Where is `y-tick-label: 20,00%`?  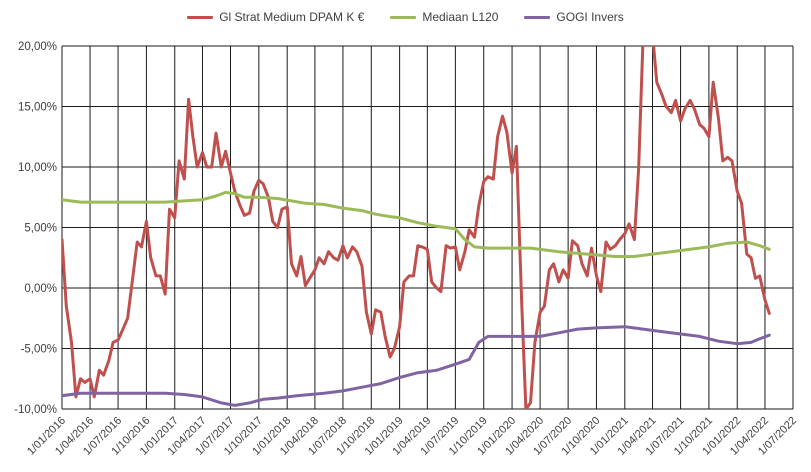
y-tick-label: 20,00% is located at coordinates (37, 47).